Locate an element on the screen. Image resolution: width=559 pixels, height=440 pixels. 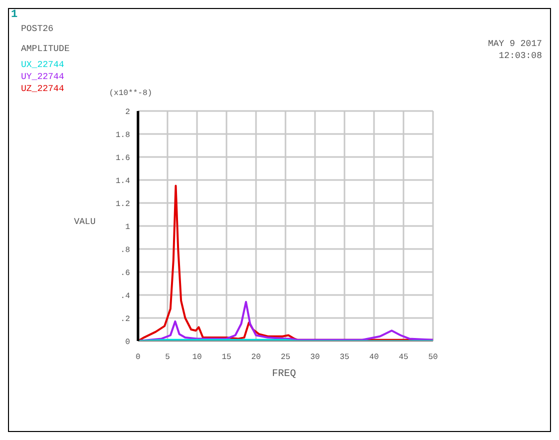
x-tick-label: 10 is located at coordinates (197, 357).